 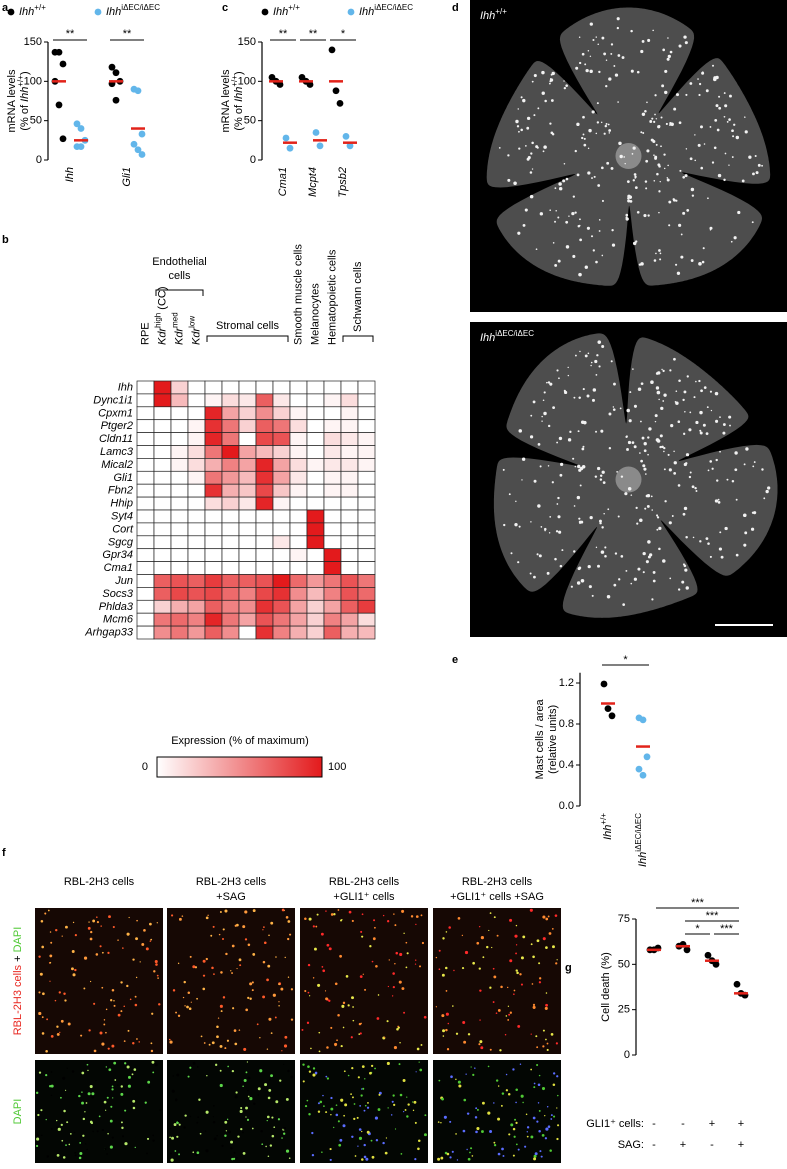 I want to click on data-point, so click(x=81, y=147).